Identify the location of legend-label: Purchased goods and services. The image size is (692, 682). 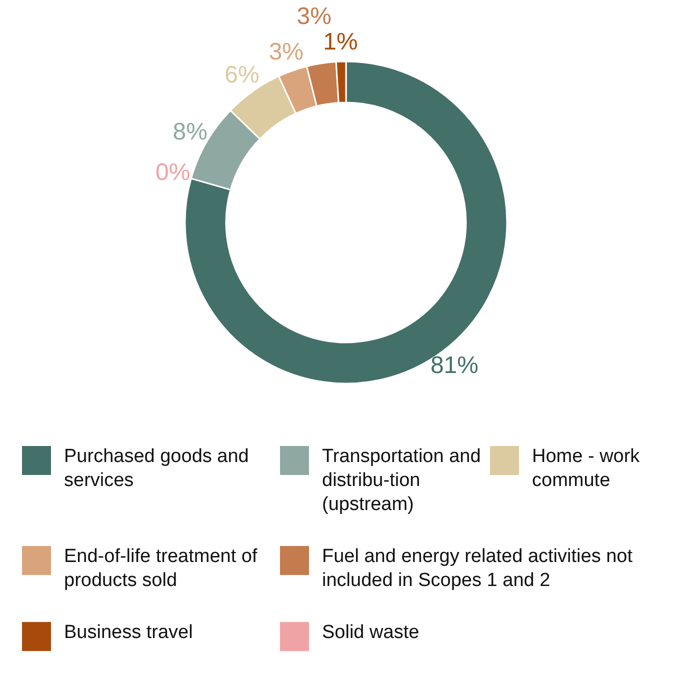
(157, 469).